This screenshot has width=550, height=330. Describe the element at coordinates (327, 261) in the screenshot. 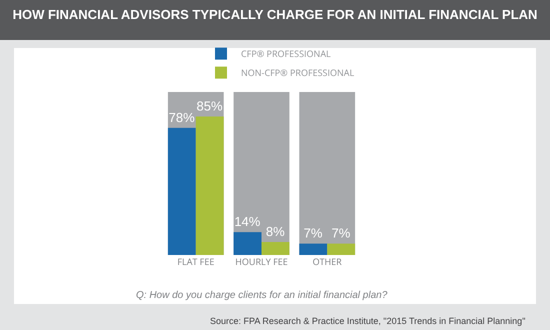

I see `x-tick-label: OTHER` at that location.